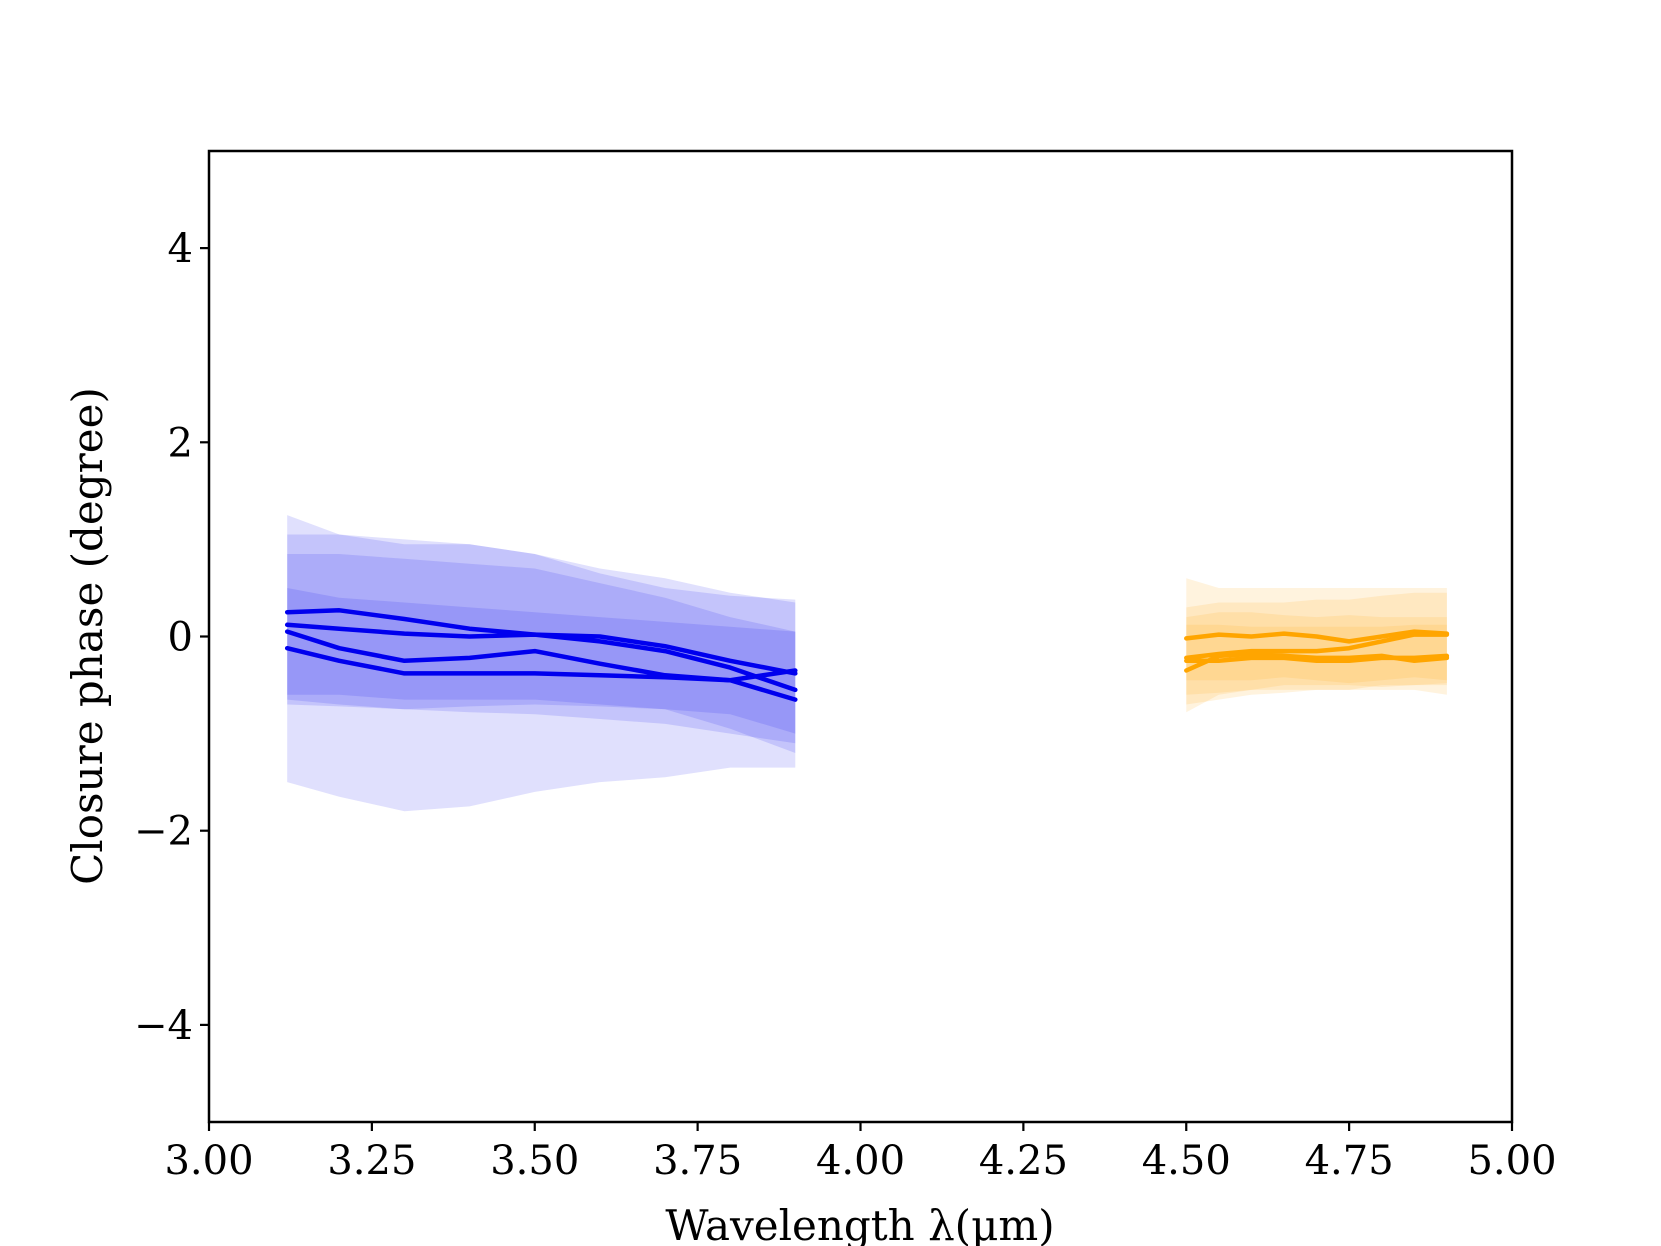 The image size is (1661, 1246). Describe the element at coordinates (1186, 1161) in the screenshot. I see `x-tick-label: 4.50` at that location.